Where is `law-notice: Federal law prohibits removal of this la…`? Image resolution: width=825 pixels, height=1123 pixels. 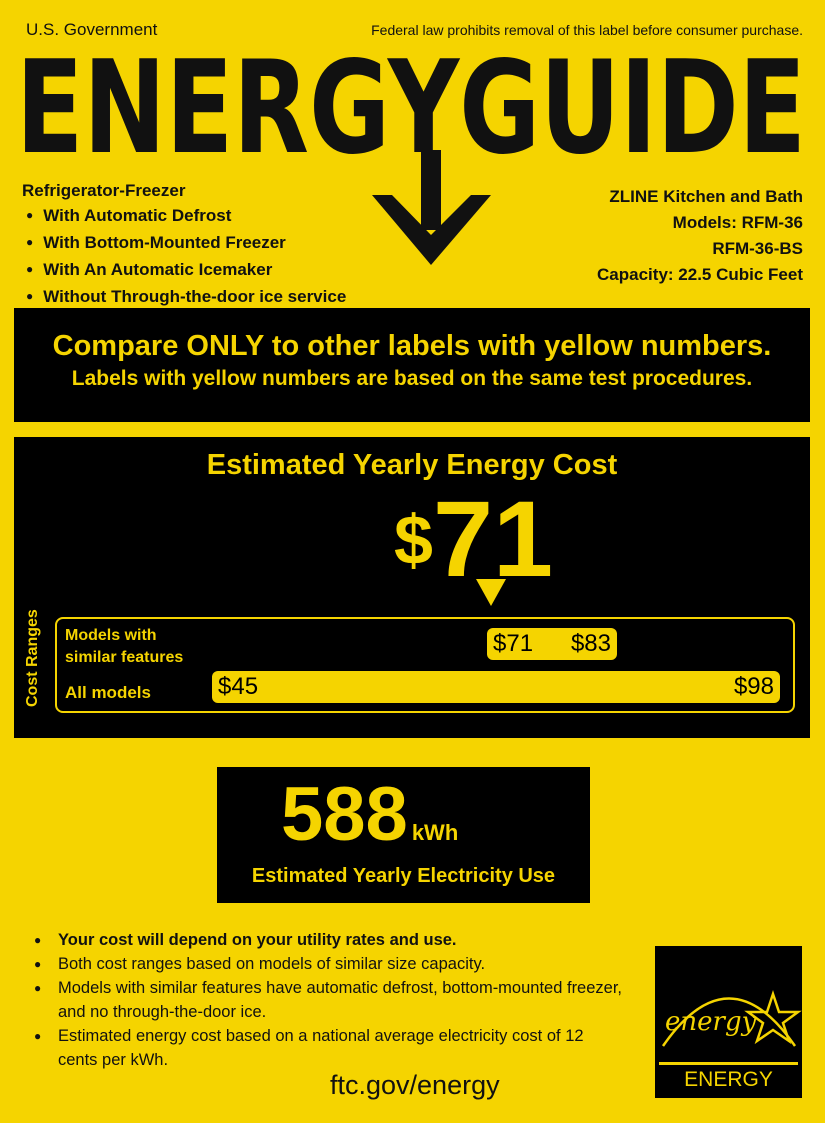 law-notice: Federal law prohibits removal of this la… is located at coordinates (587, 30).